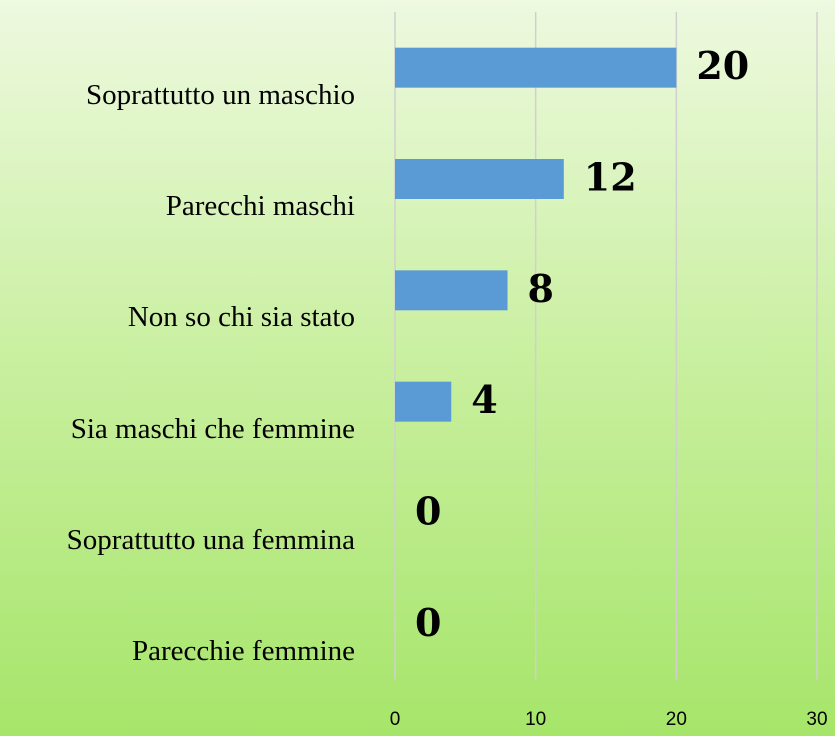 Image resolution: width=835 pixels, height=736 pixels. What do you see at coordinates (395, 719) in the screenshot?
I see `x-tick-label: 0` at bounding box center [395, 719].